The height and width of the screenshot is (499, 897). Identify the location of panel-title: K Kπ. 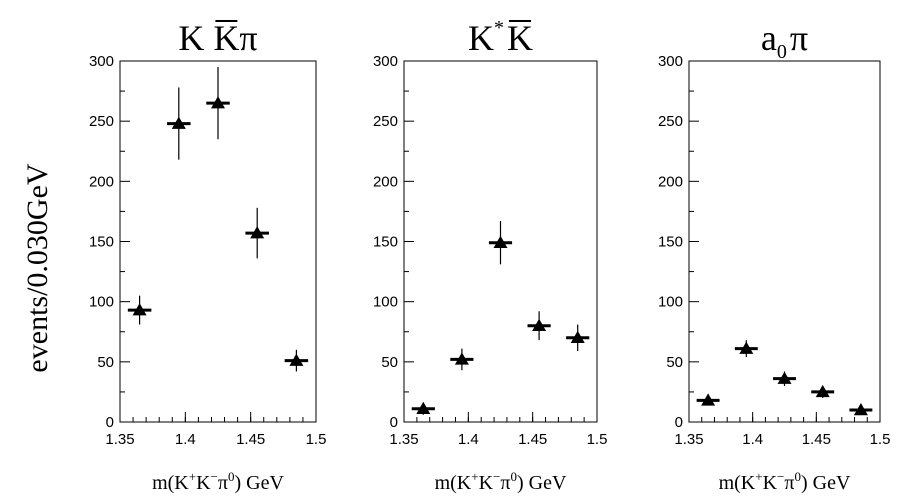
(217, 38).